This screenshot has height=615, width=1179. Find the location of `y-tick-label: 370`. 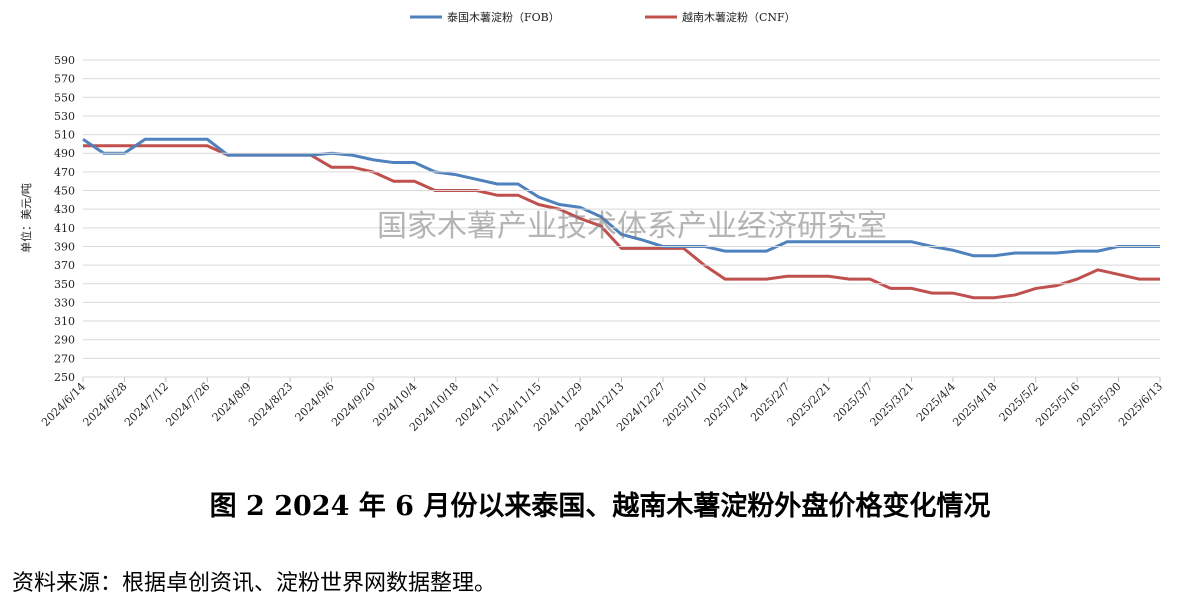

y-tick-label: 370 is located at coordinates (64, 265).